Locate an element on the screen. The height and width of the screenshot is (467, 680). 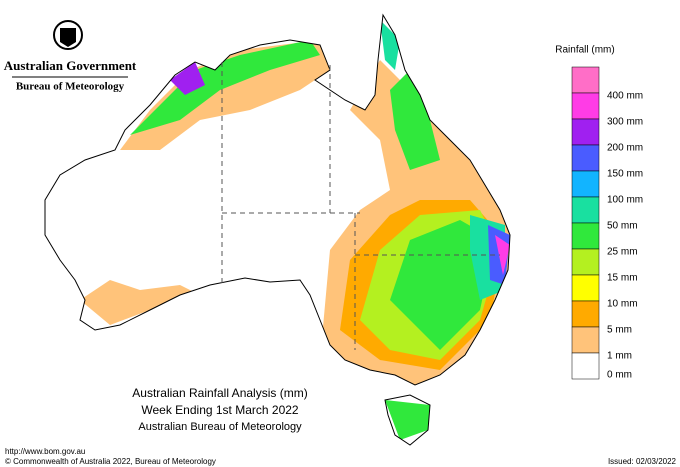
legend-label: 300 mm is located at coordinates (625, 122).